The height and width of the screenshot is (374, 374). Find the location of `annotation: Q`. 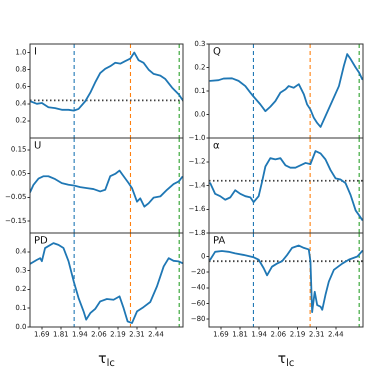

annotation: Q is located at coordinates (217, 52).